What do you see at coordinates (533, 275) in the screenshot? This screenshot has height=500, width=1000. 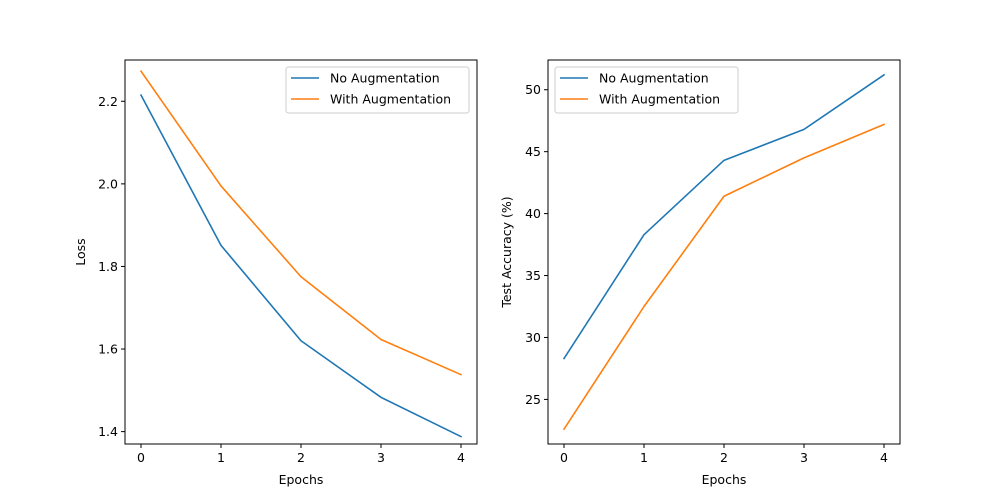 I see `y-tick-label: 35` at bounding box center [533, 275].